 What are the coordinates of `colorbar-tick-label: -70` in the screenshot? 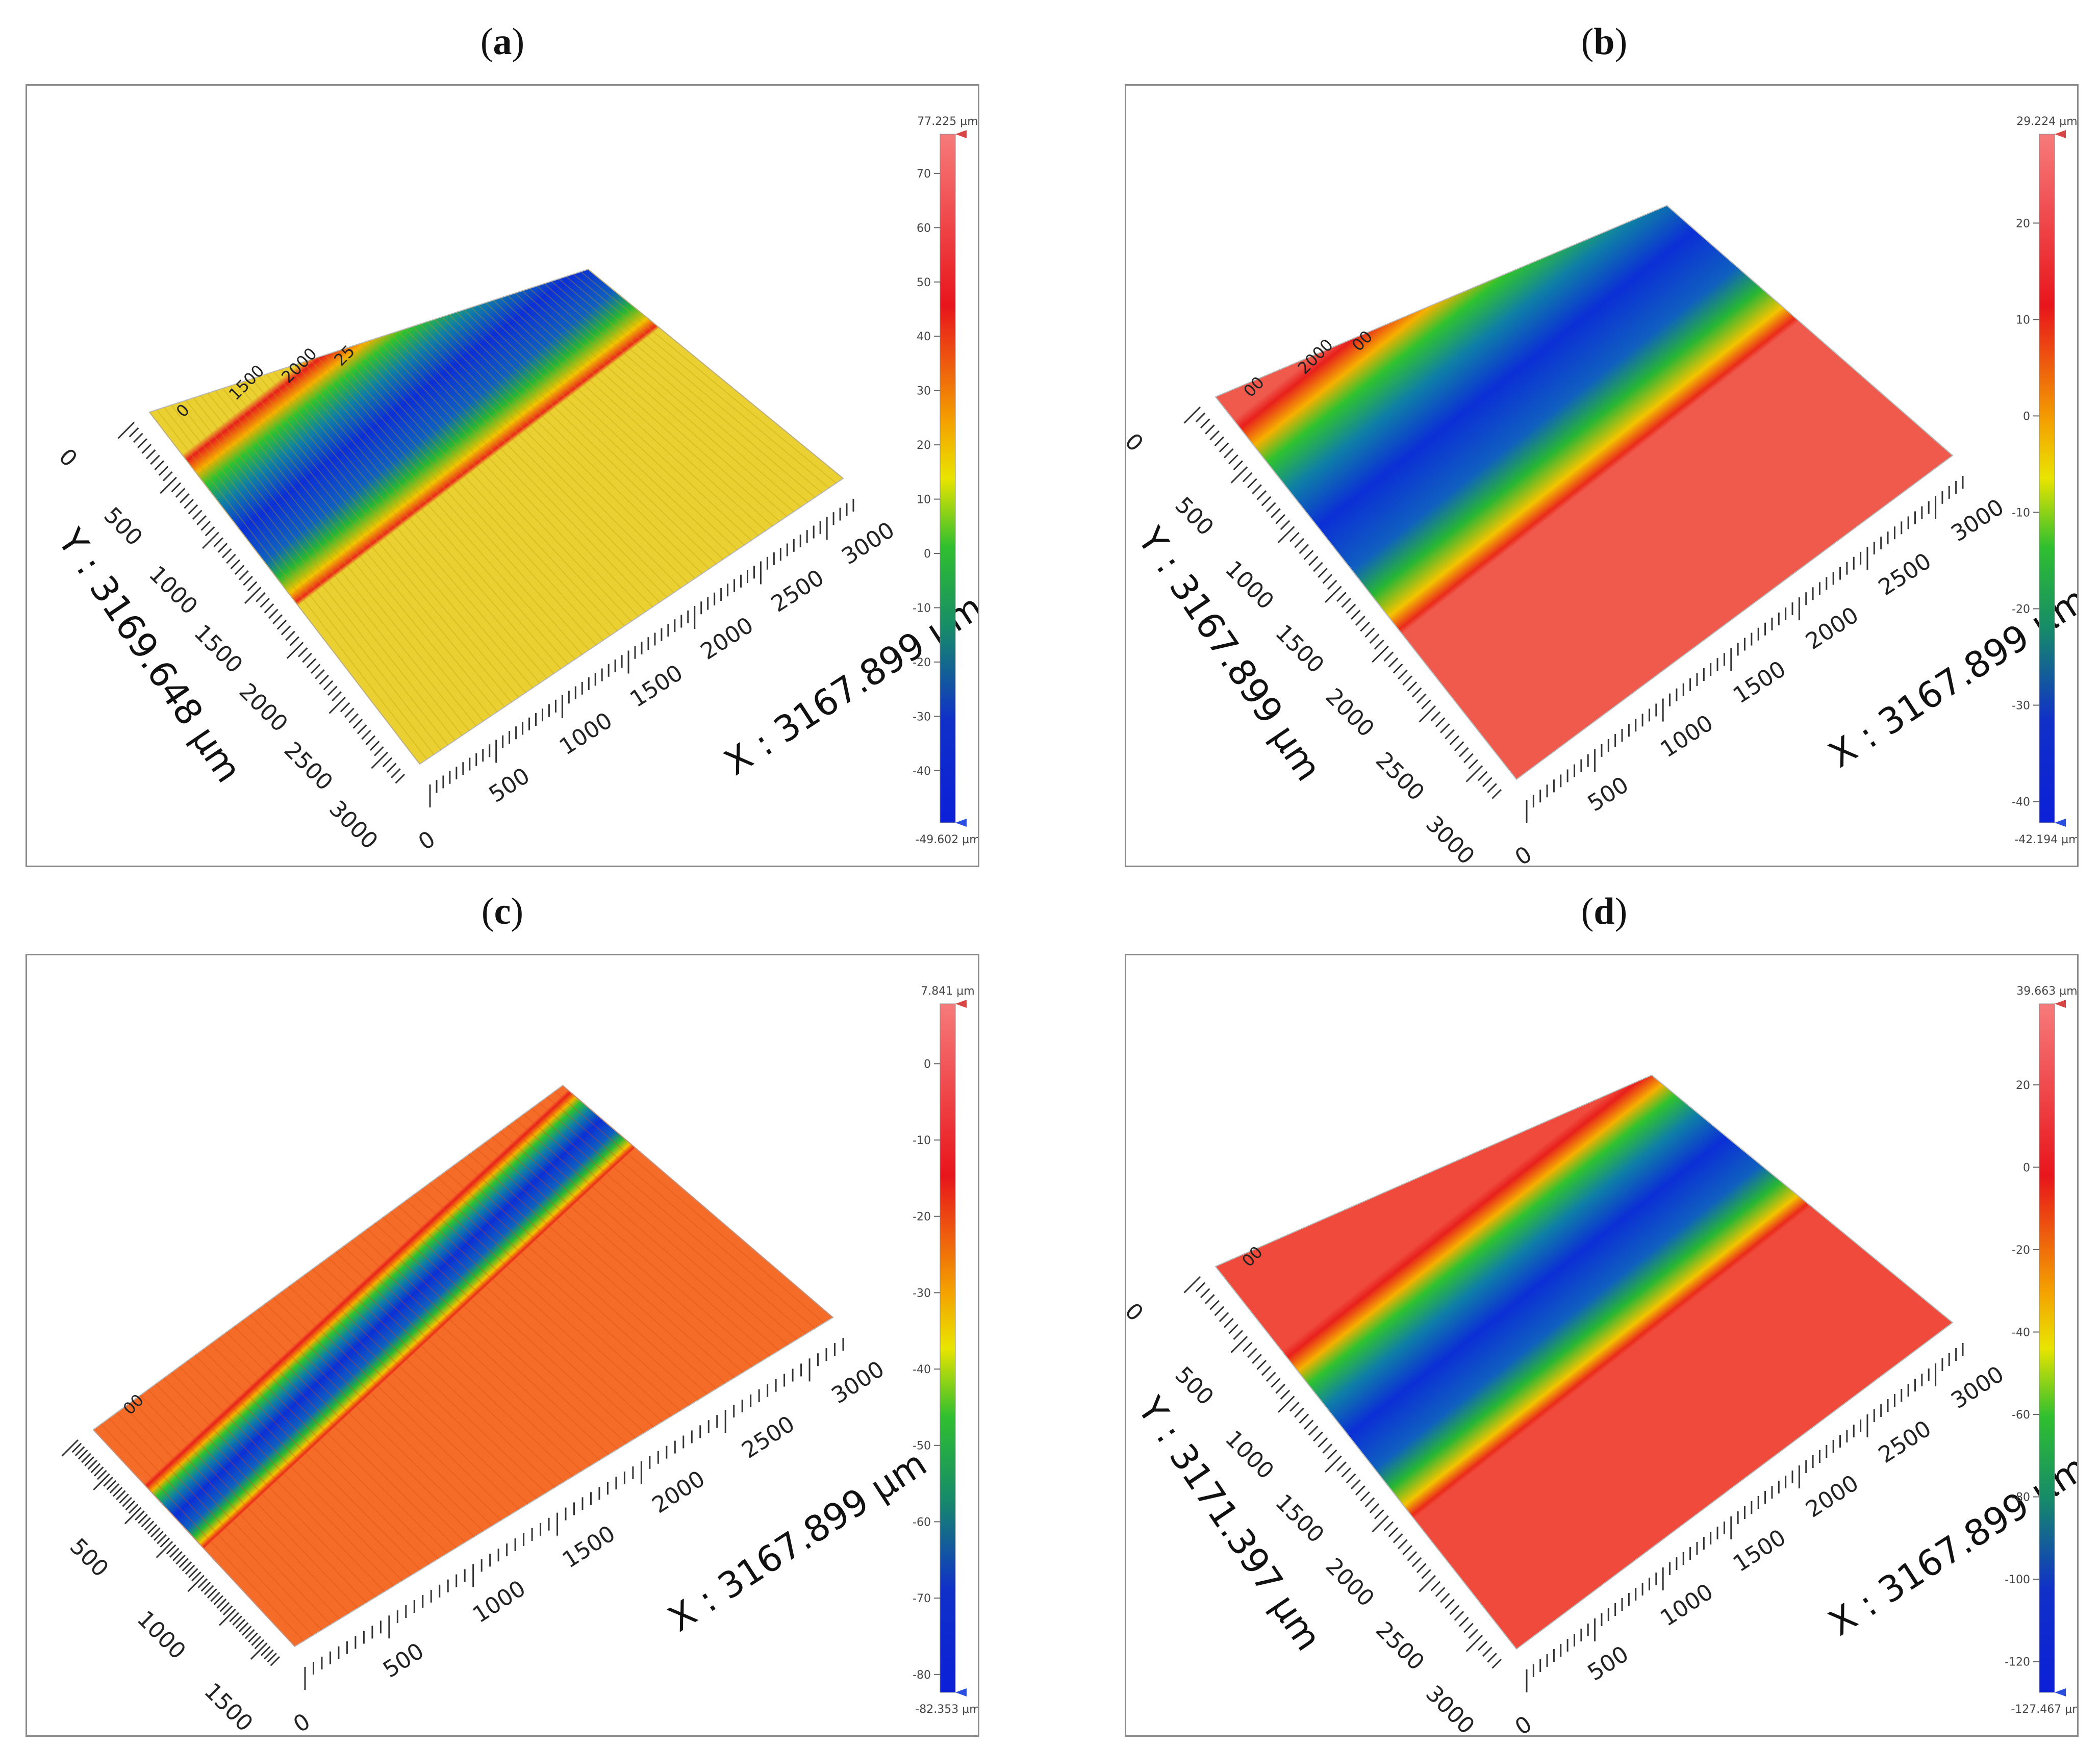 It's located at (922, 1599).